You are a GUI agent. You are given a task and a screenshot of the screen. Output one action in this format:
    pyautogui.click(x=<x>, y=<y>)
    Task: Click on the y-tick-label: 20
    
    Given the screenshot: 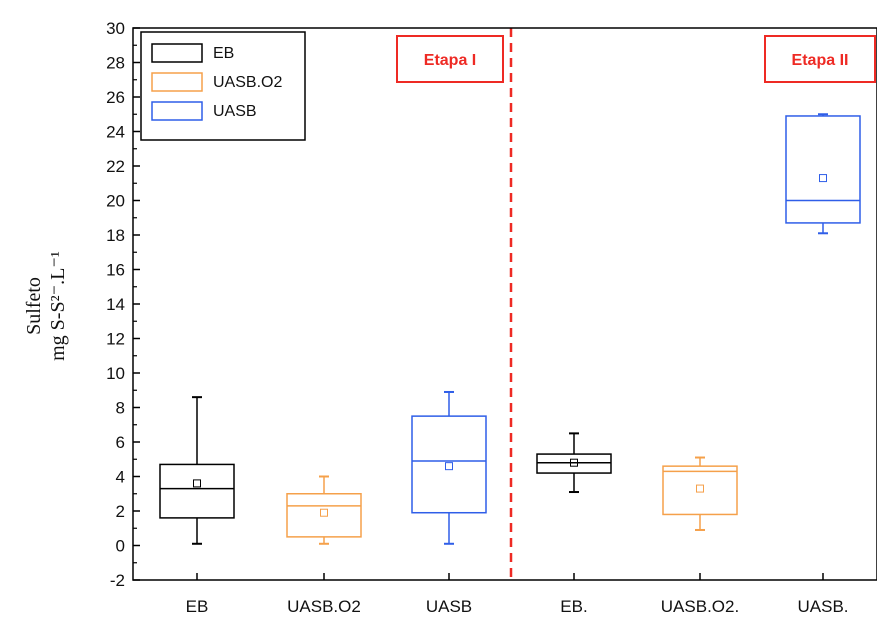 What is the action you would take?
    pyautogui.click(x=115, y=201)
    